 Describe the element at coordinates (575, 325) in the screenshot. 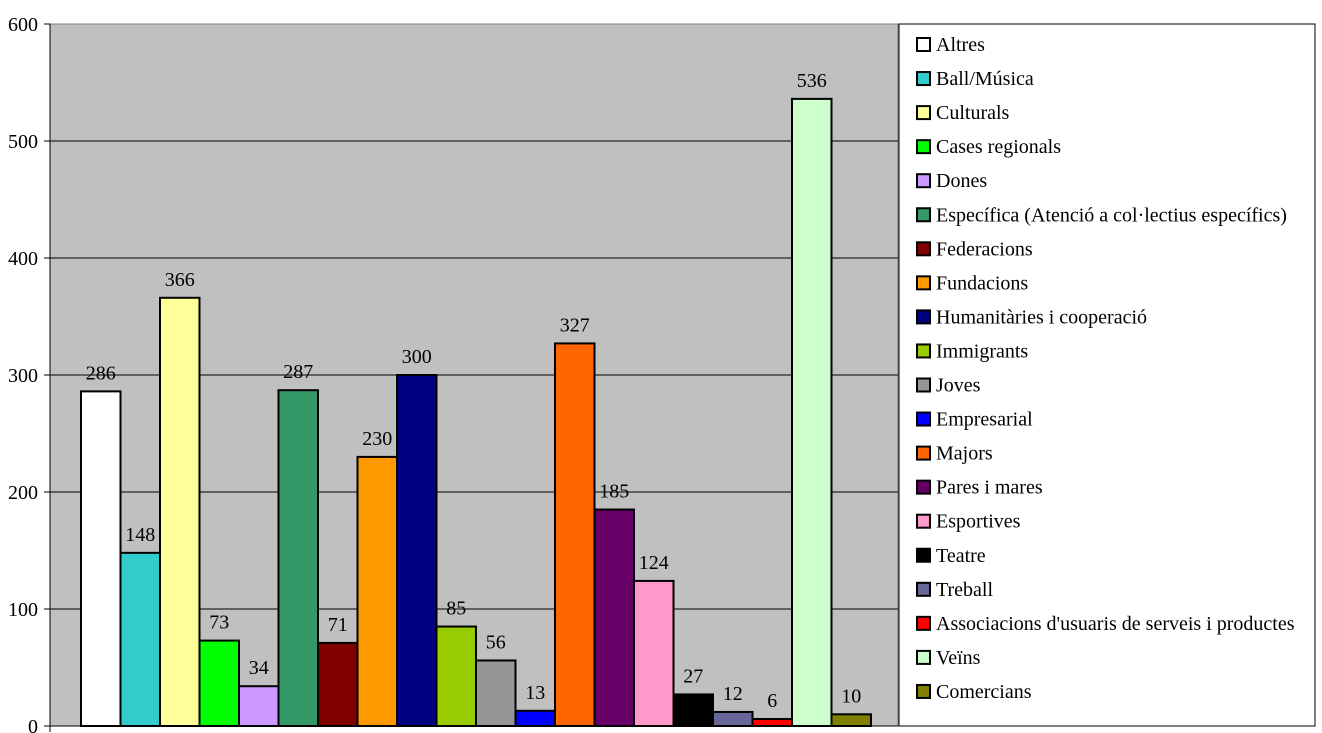

I see `data-label: 327` at that location.